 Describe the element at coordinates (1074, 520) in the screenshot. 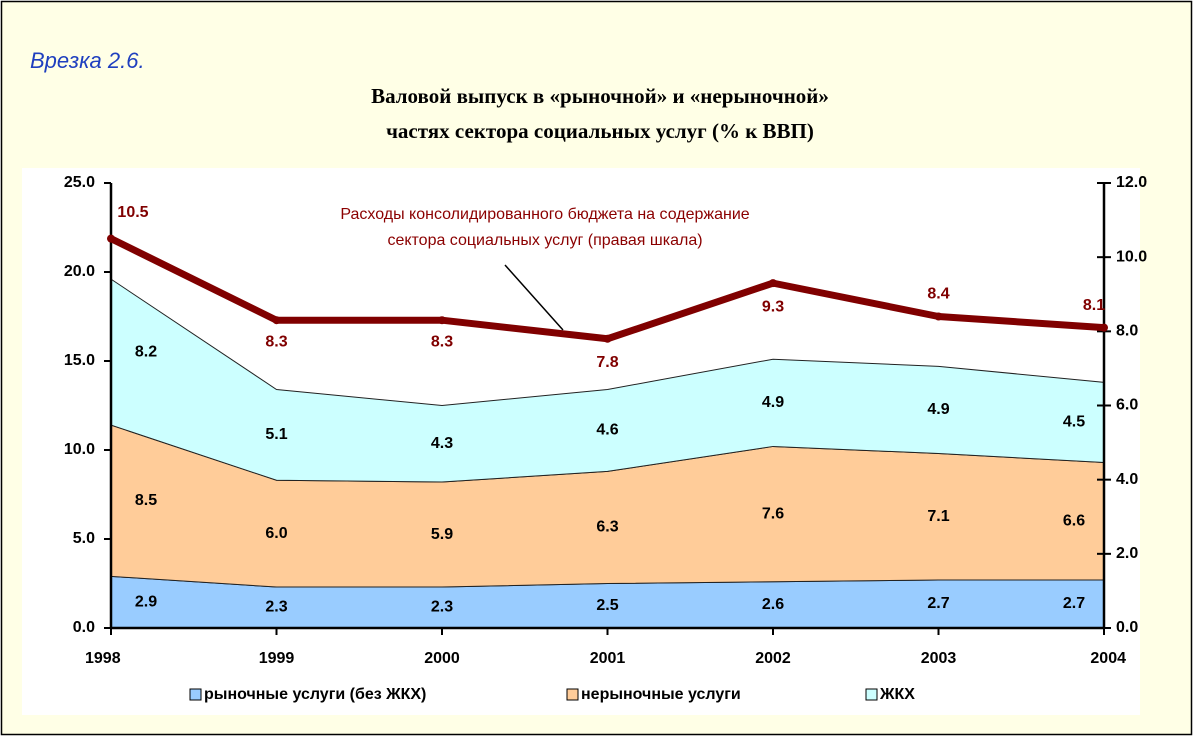

I see `data-label: 6.6` at that location.